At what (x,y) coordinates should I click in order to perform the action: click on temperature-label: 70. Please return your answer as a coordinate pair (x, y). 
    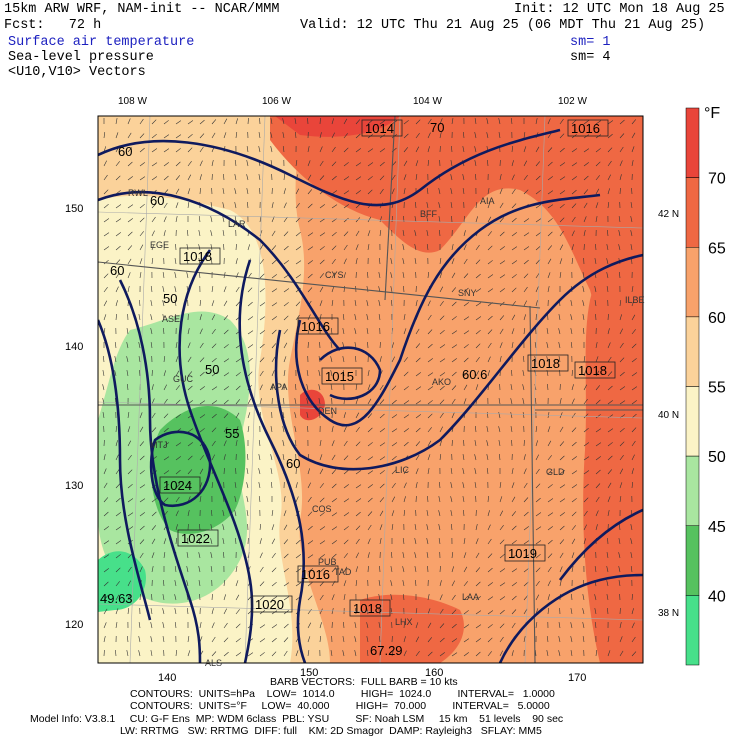
    Looking at the image, I should click on (437, 127).